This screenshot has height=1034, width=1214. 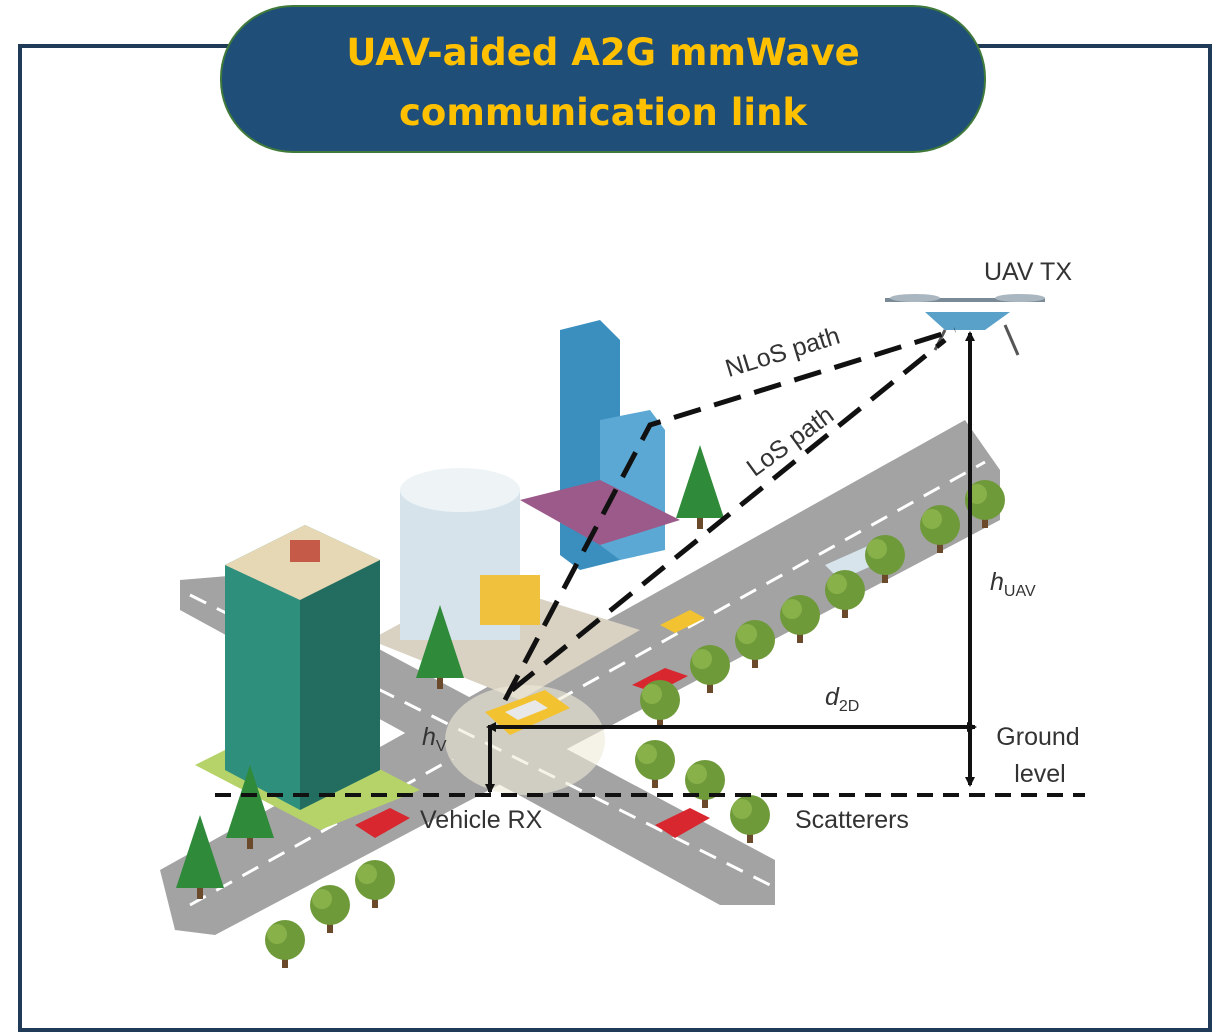 I want to click on nlos-path, so click(x=729, y=514).